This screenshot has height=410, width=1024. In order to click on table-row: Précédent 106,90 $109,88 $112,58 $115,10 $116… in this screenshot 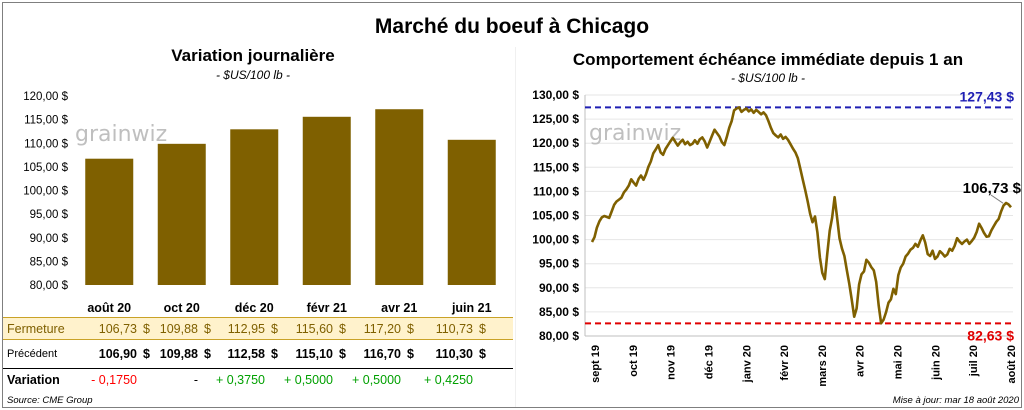, I will do `click(258, 354)`.